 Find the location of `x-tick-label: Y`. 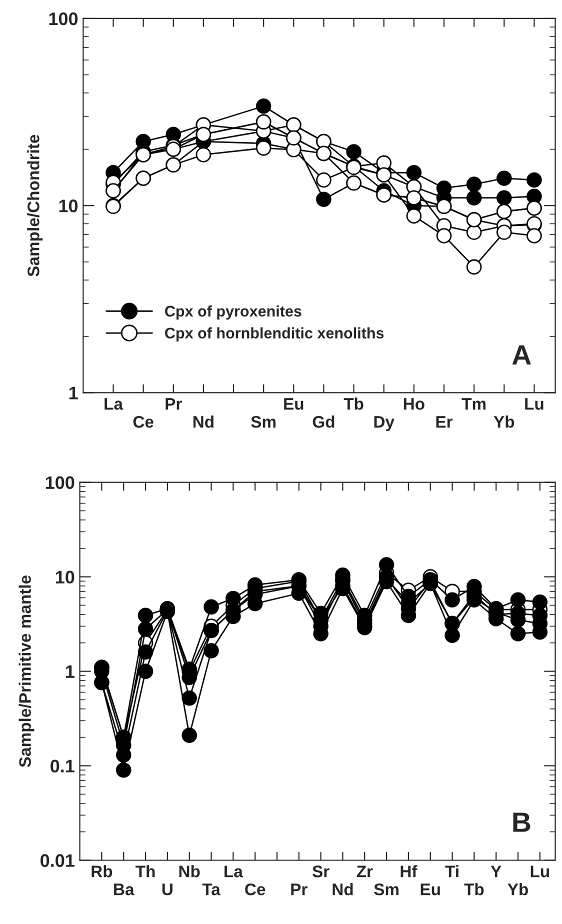

x-tick-label: Y is located at coordinates (496, 872).